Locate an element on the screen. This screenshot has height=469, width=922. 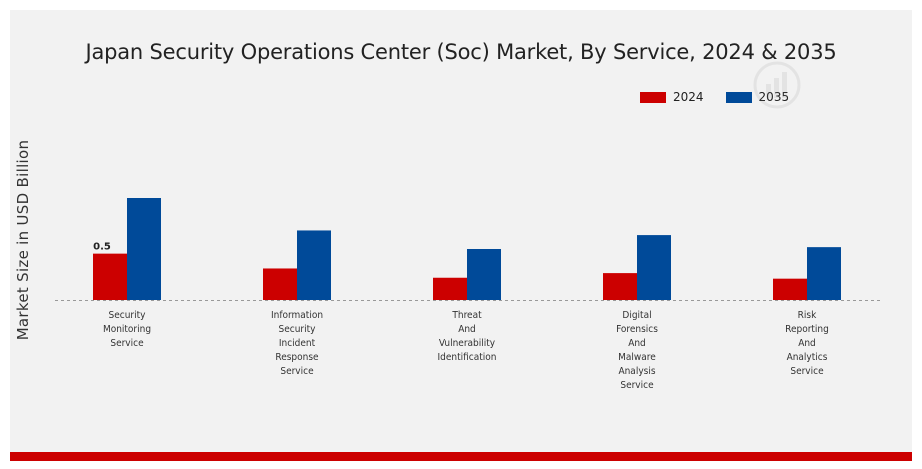
legend-item-2024: 2024 is located at coordinates (672, 97).